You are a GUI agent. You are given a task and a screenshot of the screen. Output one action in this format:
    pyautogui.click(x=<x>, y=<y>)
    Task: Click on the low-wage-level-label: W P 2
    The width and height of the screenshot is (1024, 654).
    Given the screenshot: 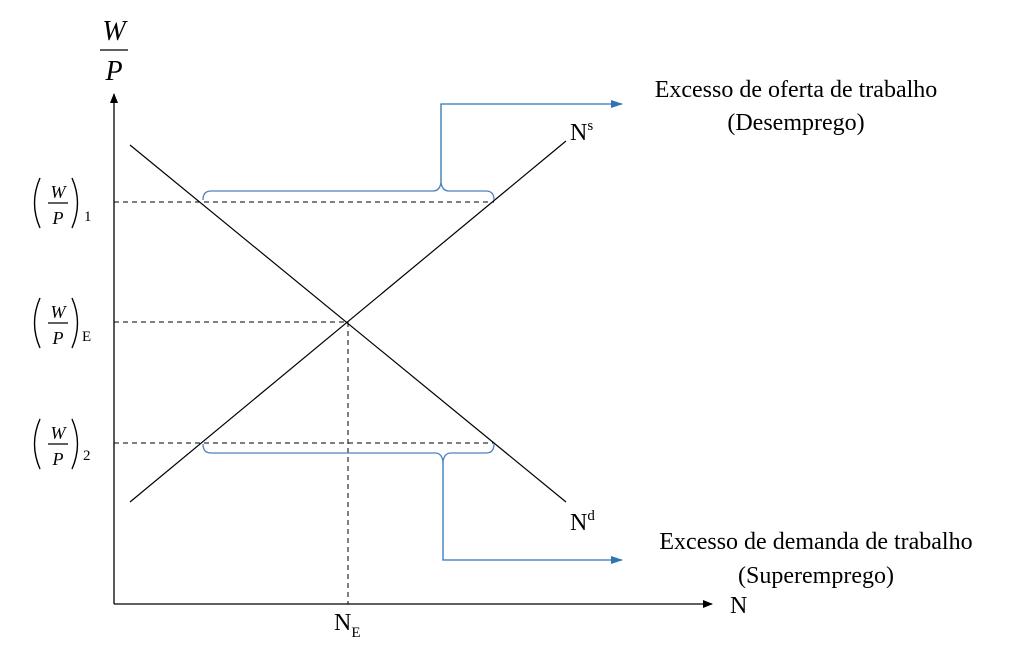 What is the action you would take?
    pyautogui.click(x=62, y=444)
    